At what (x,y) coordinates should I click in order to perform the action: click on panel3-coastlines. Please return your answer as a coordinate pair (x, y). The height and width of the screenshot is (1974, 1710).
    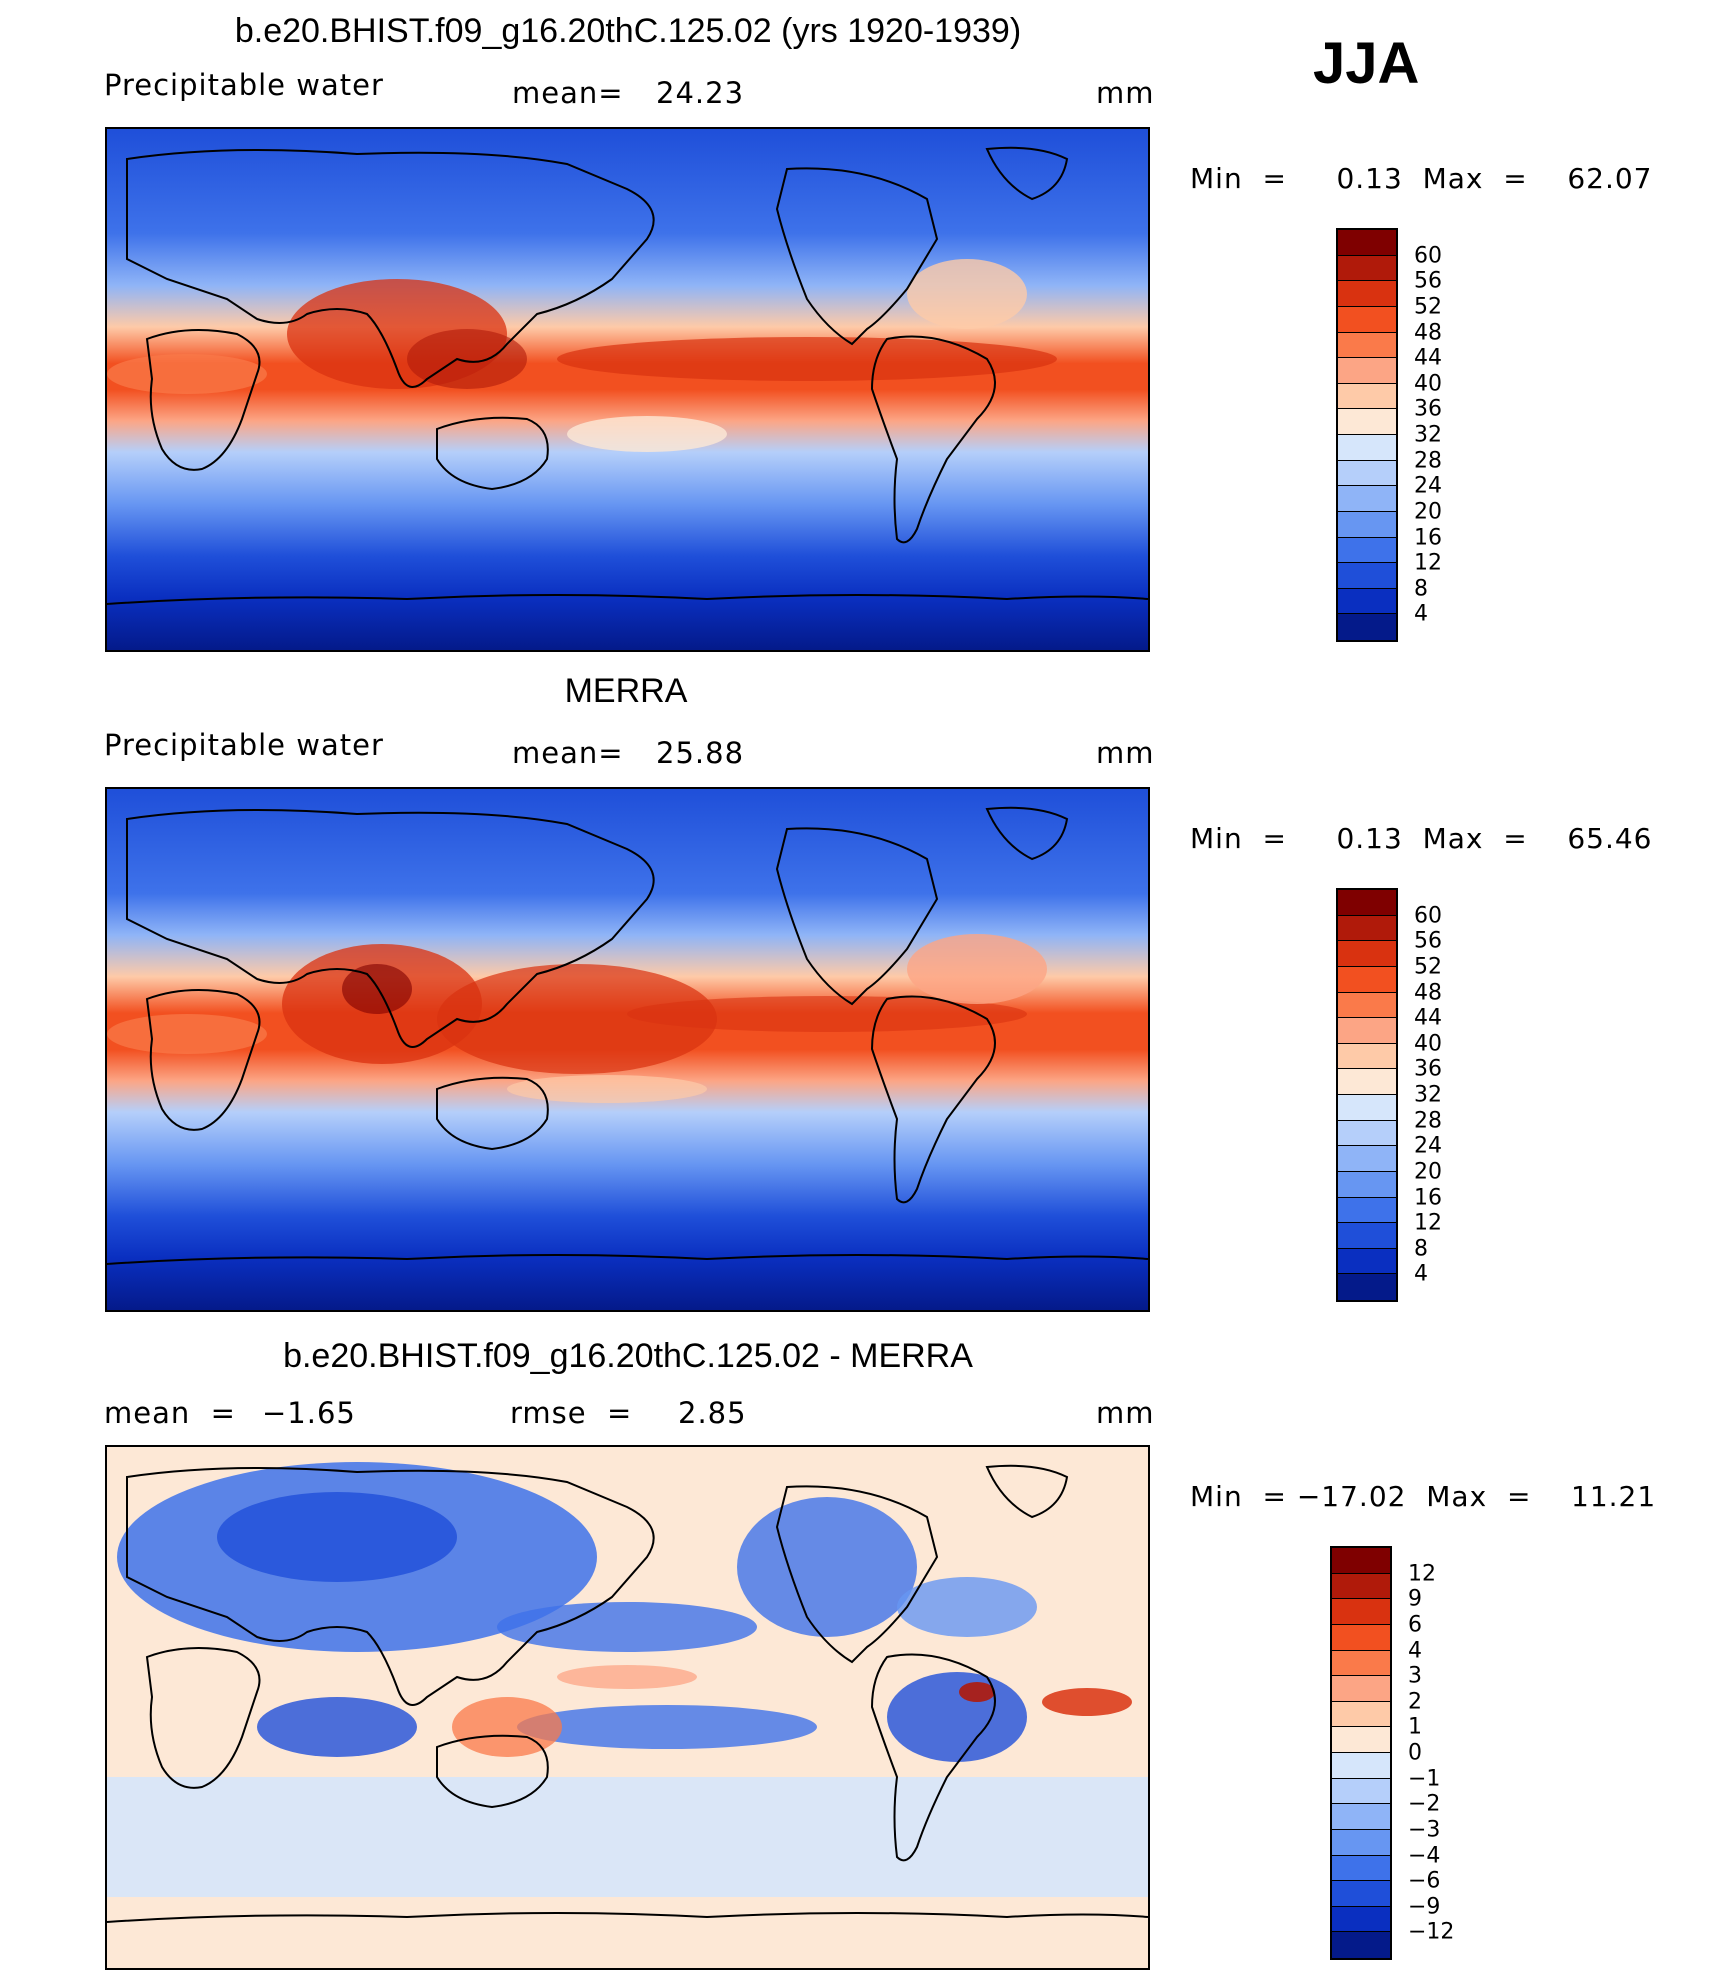
    Looking at the image, I should click on (627, 1693).